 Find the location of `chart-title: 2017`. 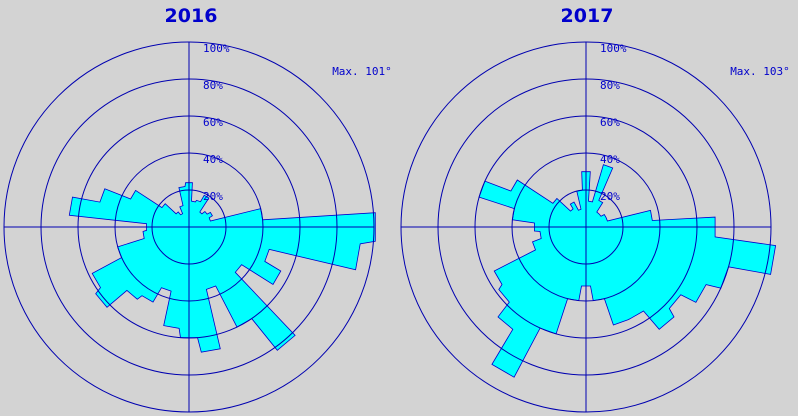

chart-title: 2017 is located at coordinates (587, 16).